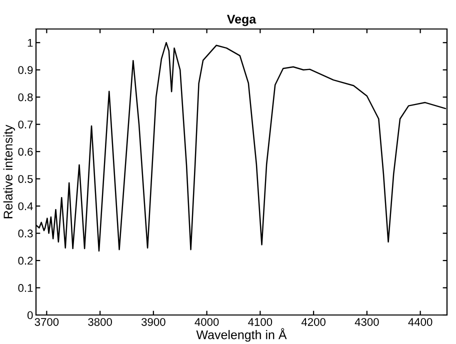 The width and height of the screenshot is (456, 344). What do you see at coordinates (25, 152) in the screenshot?
I see `y-tick-label: 0.6` at bounding box center [25, 152].